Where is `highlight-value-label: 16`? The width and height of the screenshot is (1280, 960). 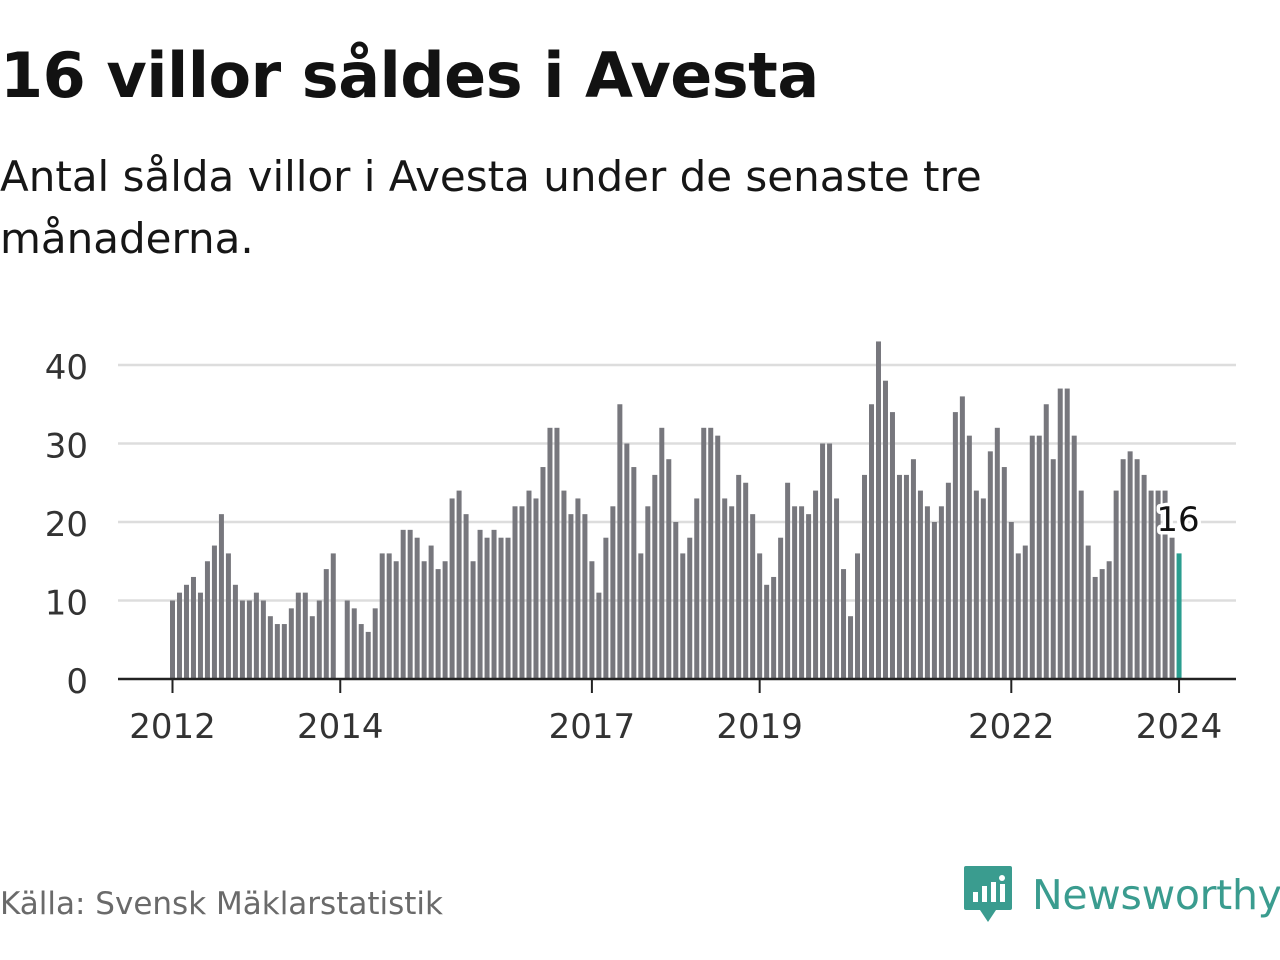 highlight-value-label: 16 is located at coordinates (1177, 520).